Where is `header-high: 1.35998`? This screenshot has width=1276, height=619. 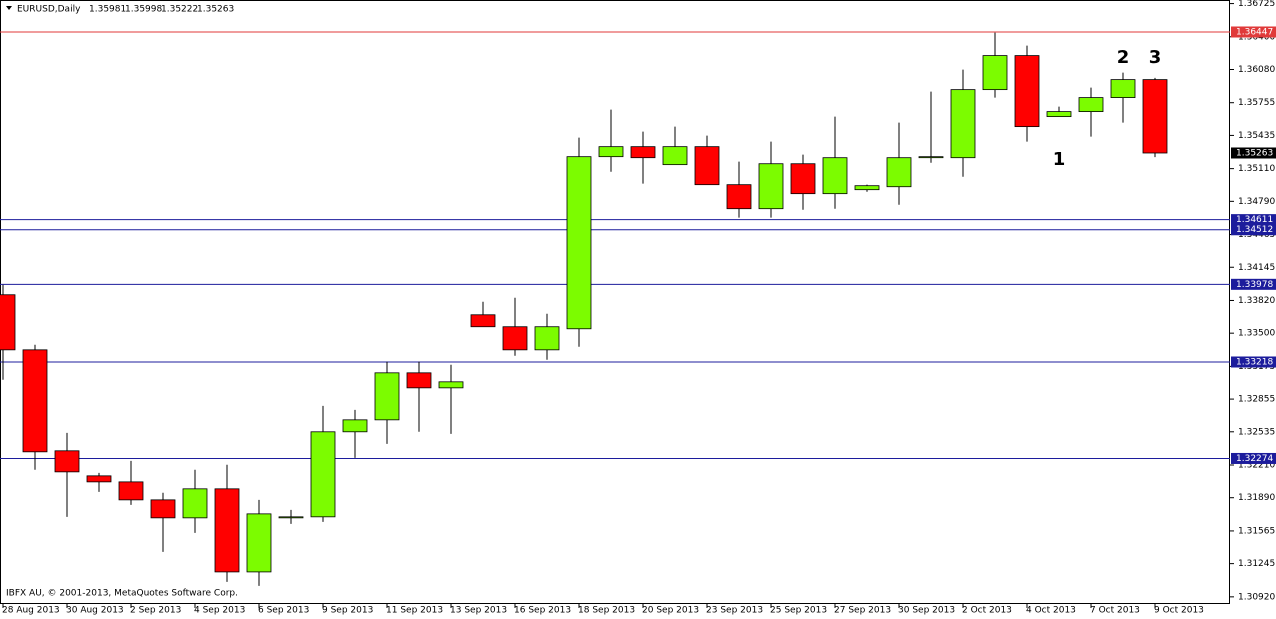
header-high: 1.35998 is located at coordinates (143, 10).